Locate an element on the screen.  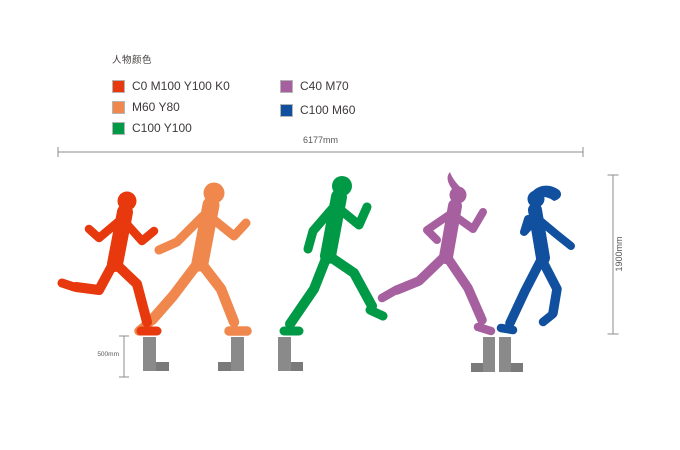
height-dimension-line is located at coordinates (613, 254).